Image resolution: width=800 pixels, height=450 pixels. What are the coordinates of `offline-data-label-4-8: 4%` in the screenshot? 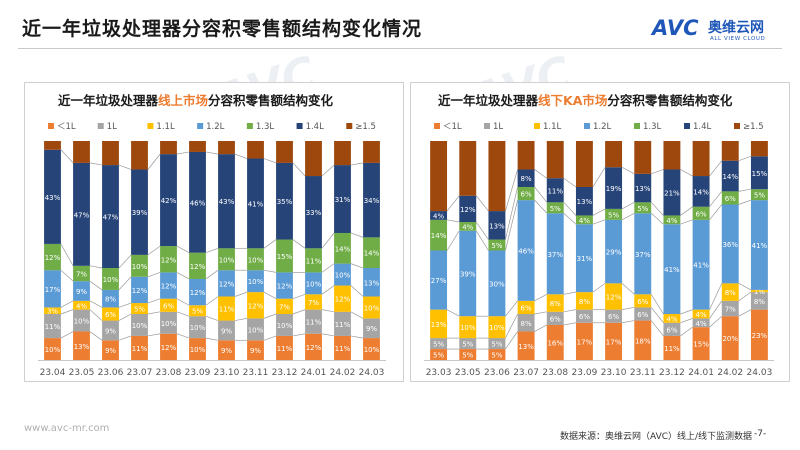 It's located at (671, 221).